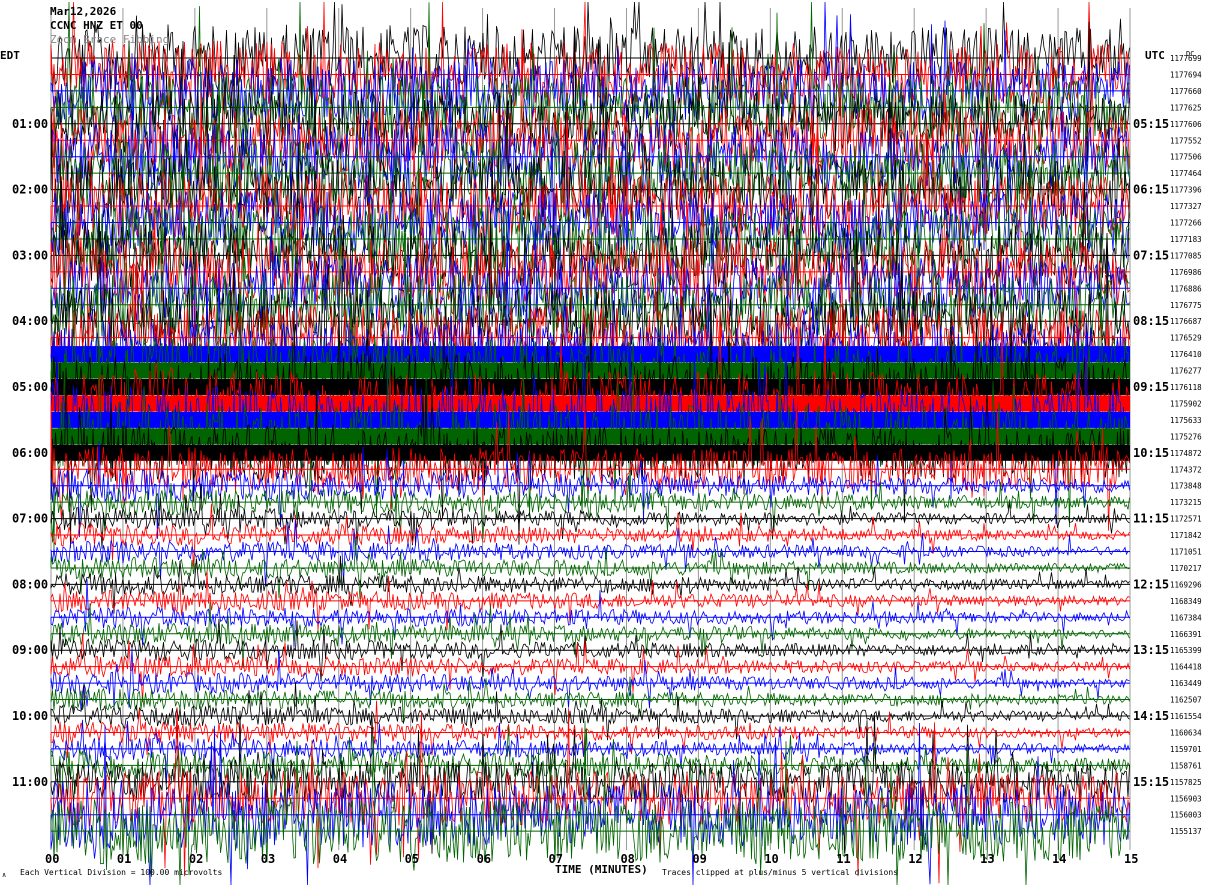 This screenshot has height=886, width=1210. Describe the element at coordinates (1186, 782) in the screenshot. I see `trace-count-label: 1157825` at that location.